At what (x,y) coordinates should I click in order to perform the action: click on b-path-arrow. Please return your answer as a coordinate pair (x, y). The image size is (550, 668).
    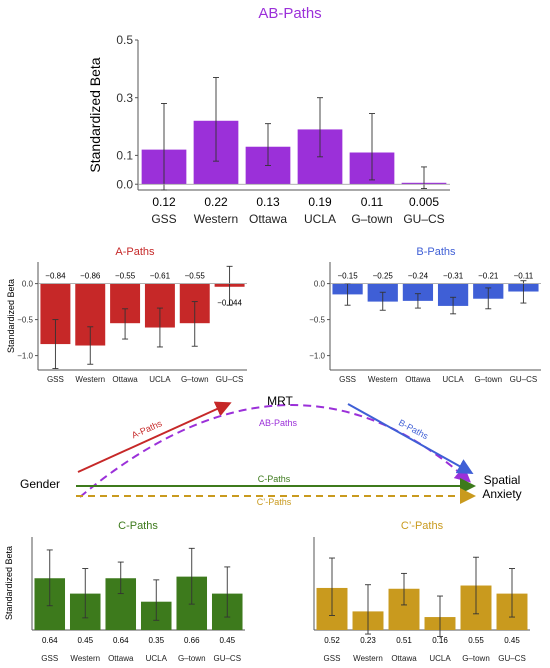
    Looking at the image, I should click on (410, 438).